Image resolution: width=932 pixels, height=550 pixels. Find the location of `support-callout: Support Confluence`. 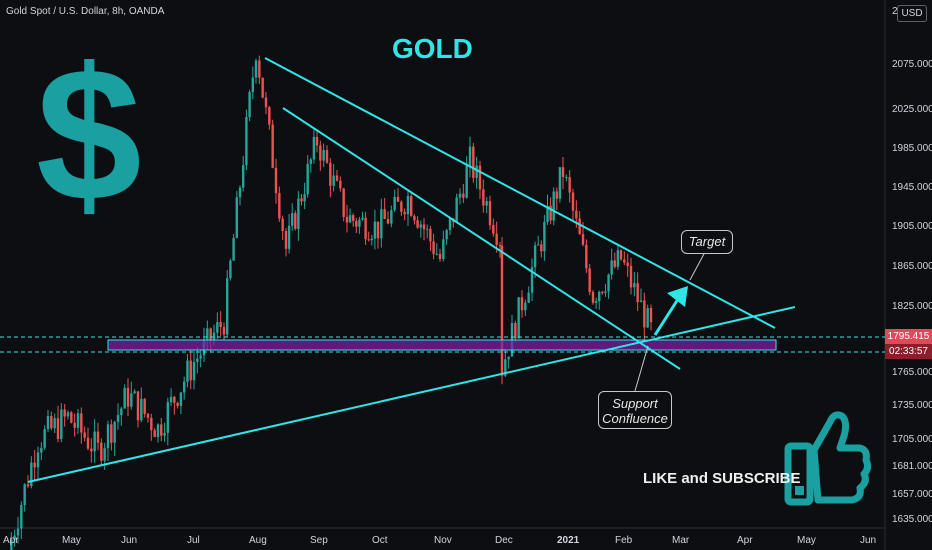

support-callout: Support Confluence is located at coordinates (635, 410).